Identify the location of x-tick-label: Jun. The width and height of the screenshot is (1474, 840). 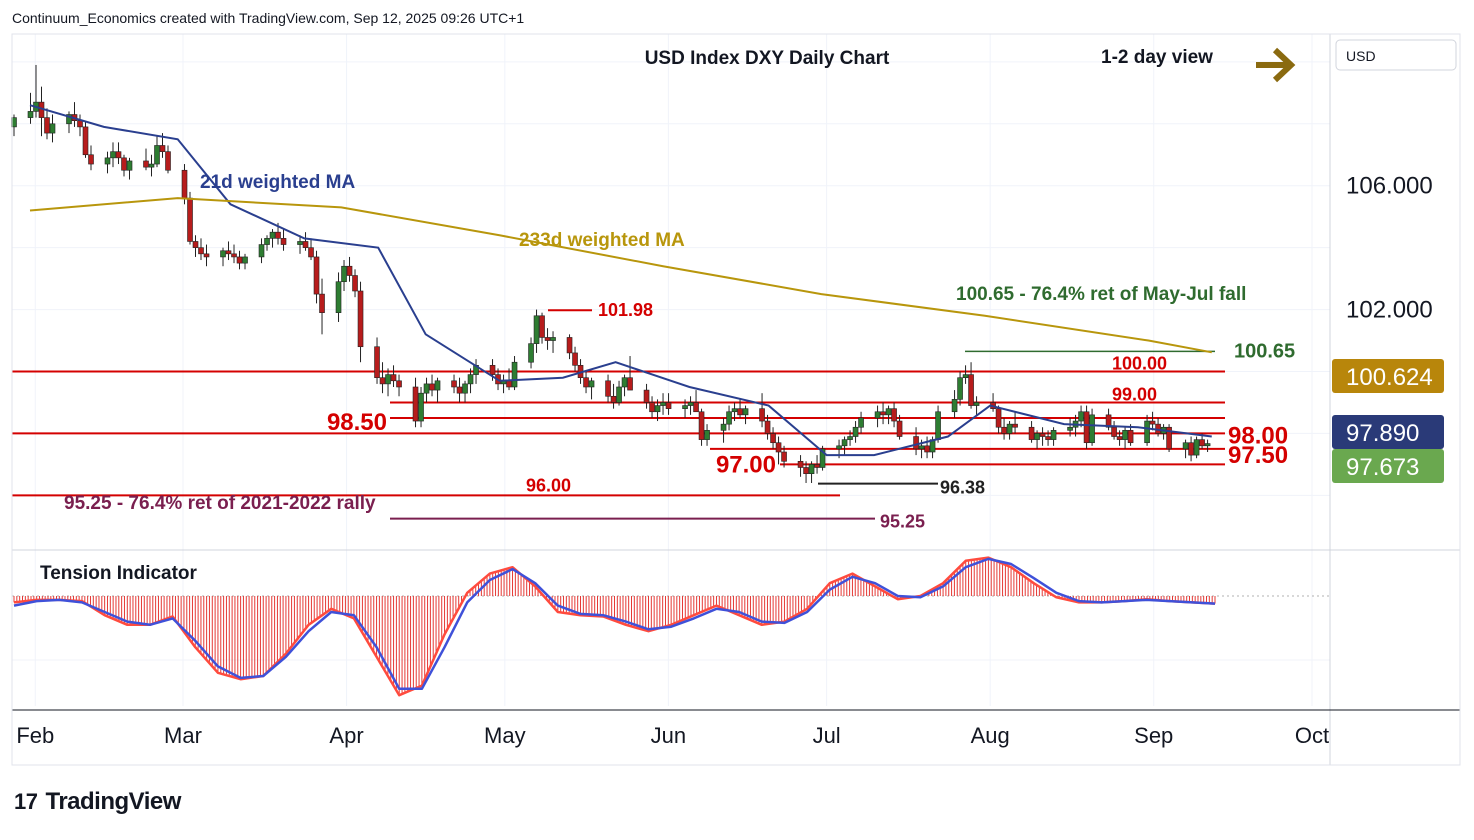
(668, 735).